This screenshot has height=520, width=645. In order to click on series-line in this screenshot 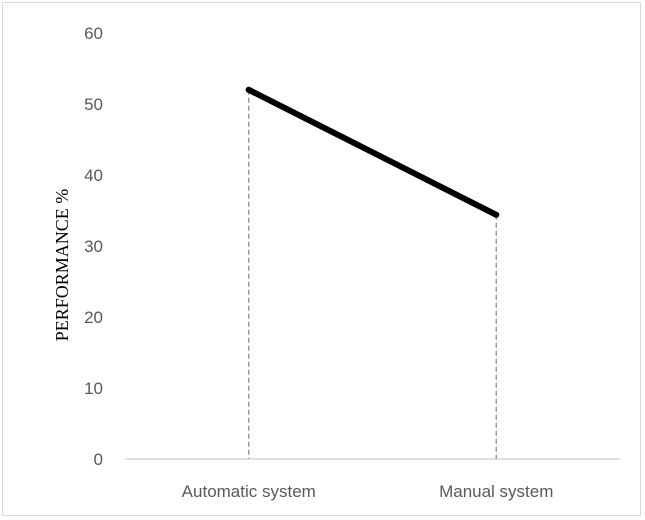, I will do `click(372, 152)`.